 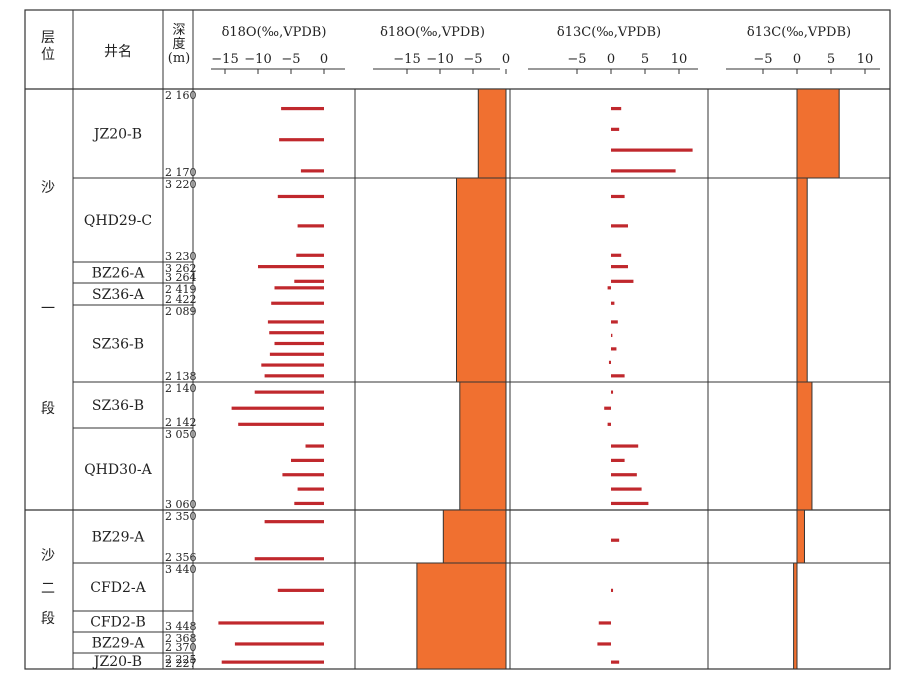 What do you see at coordinates (118, 295) in the screenshot?
I see `well-name: SZ36-A` at bounding box center [118, 295].